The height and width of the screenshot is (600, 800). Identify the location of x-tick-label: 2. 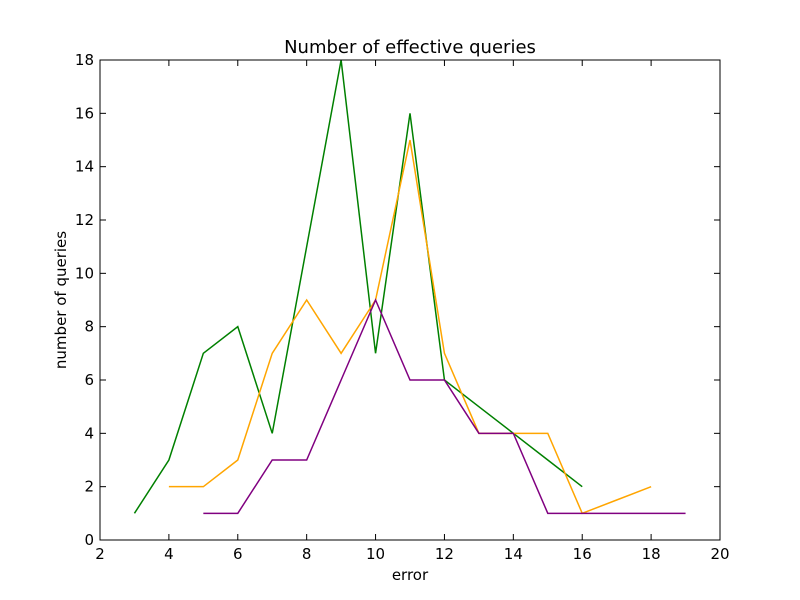
(100, 554).